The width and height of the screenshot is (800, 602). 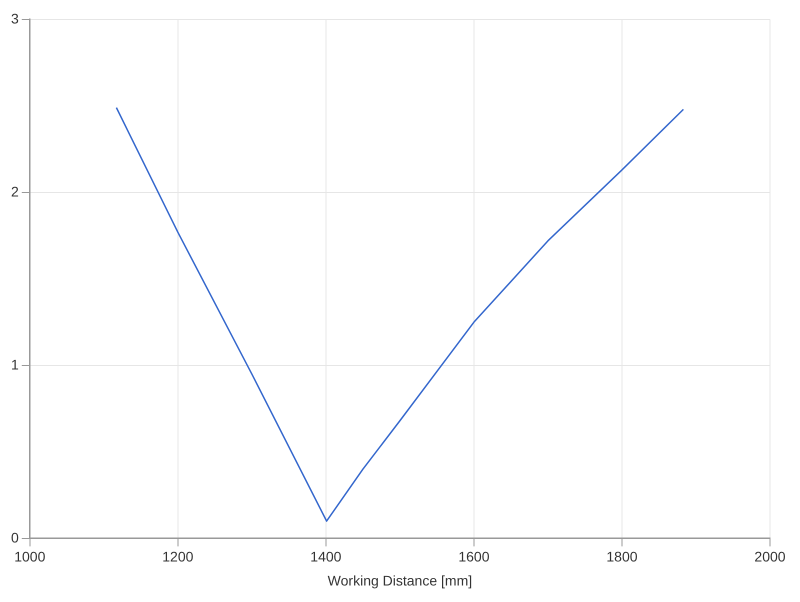 I want to click on x-tick-label: 1400, so click(x=326, y=556).